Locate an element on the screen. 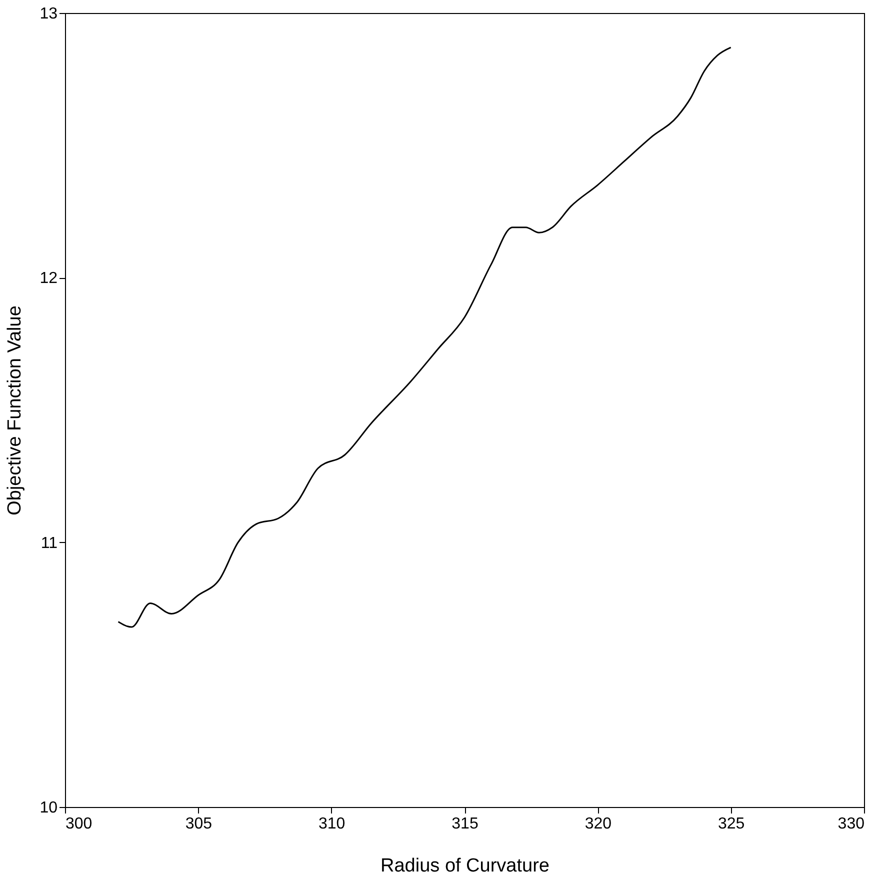  x-tick-label: 325 is located at coordinates (731, 824).